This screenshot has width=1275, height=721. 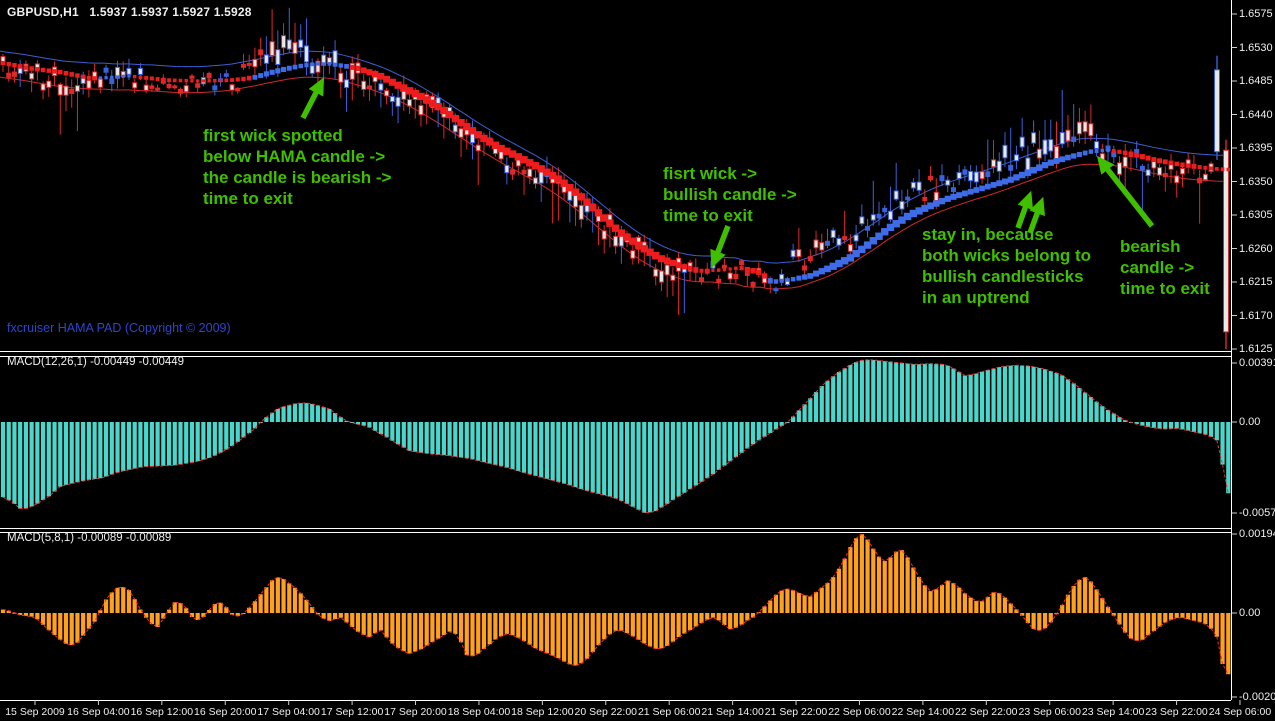 What do you see at coordinates (162, 712) in the screenshot?
I see `time-axis-label: 16 Sep 12:00` at bounding box center [162, 712].